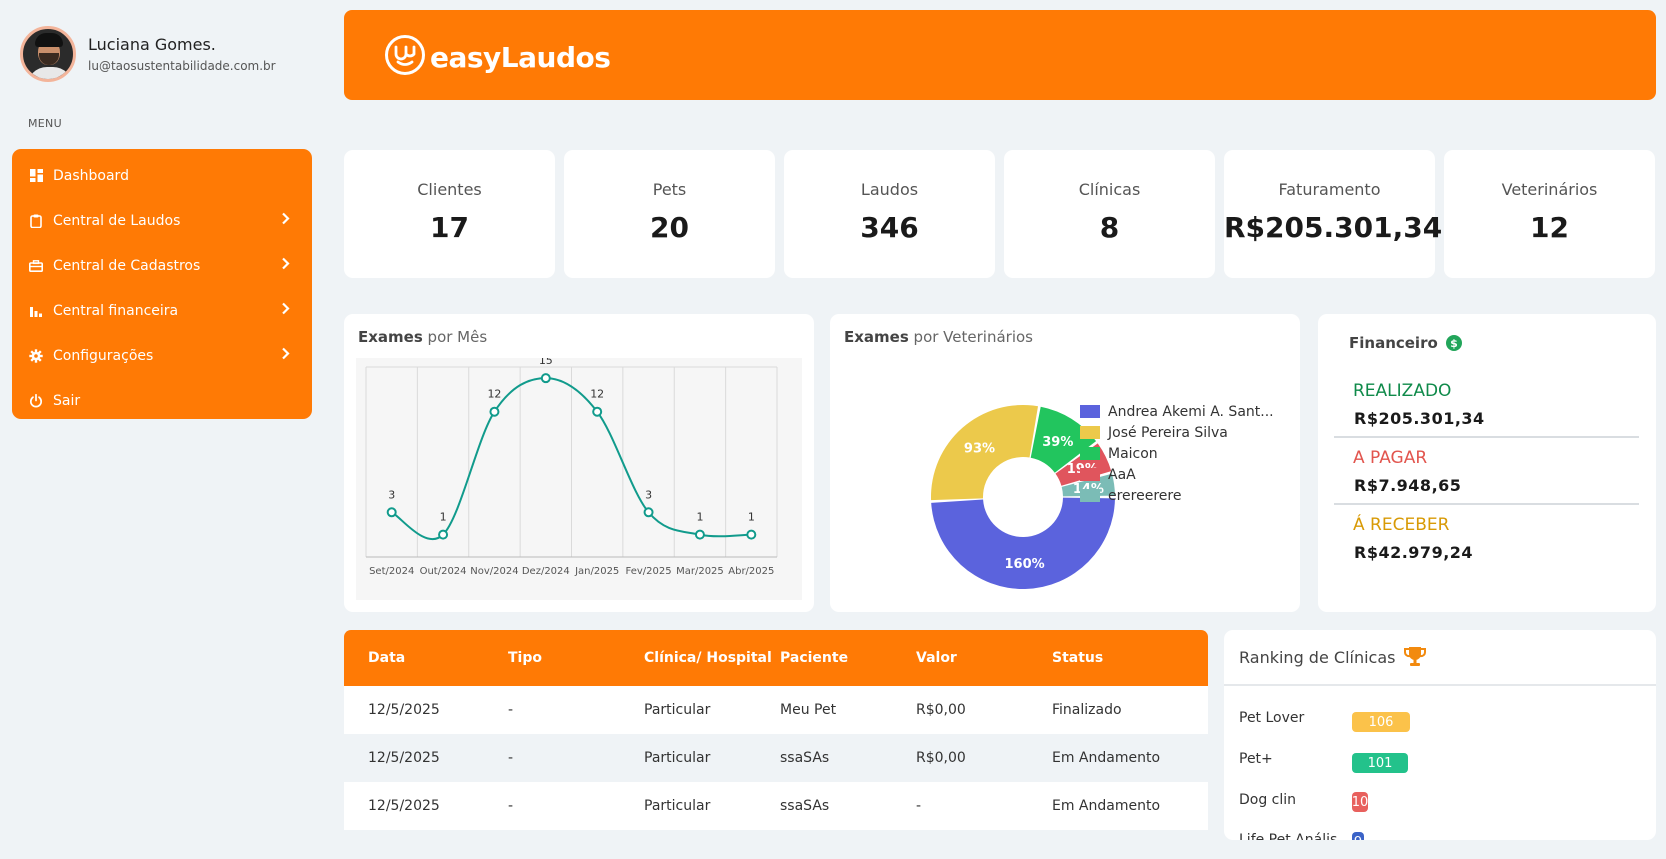  I want to click on x-tick-label: Out/2024, so click(443, 571).